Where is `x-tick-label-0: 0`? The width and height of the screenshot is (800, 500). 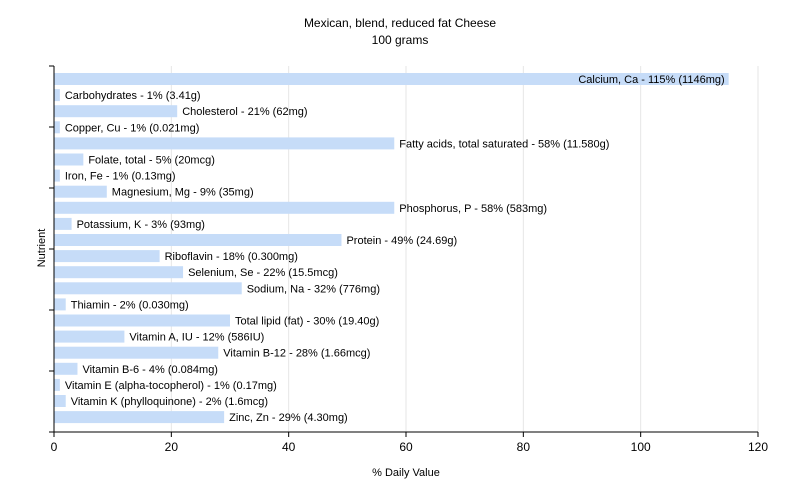 x-tick-label-0: 0 is located at coordinates (54, 447).